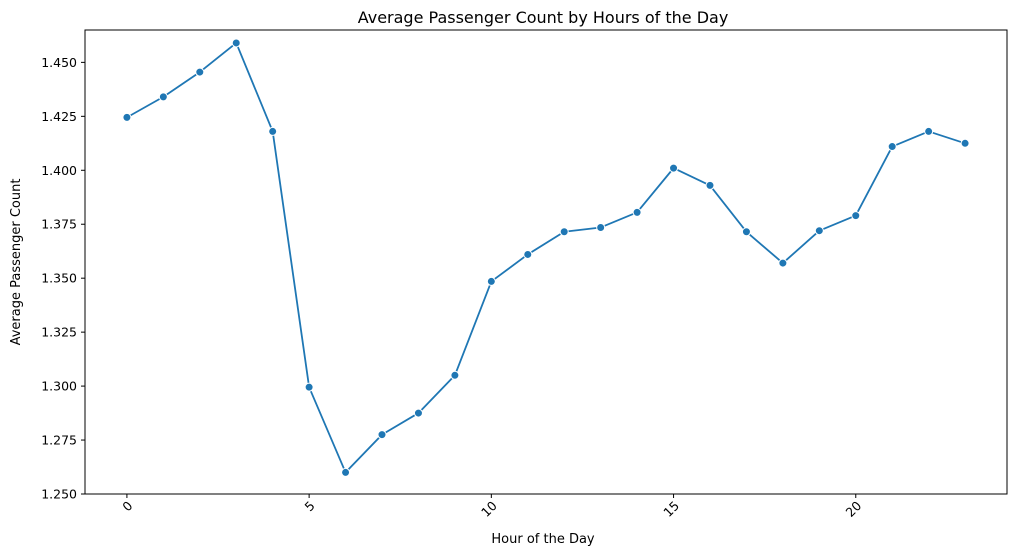  What do you see at coordinates (59, 224) in the screenshot?
I see `y-tick-label: 1.375` at bounding box center [59, 224].